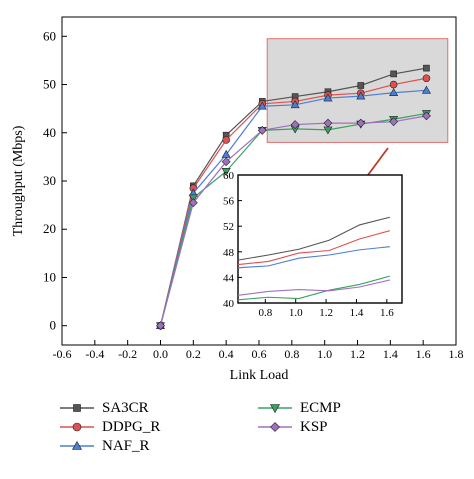  Describe the element at coordinates (357, 354) in the screenshot. I see `x-tick-label: 1.2` at that location.